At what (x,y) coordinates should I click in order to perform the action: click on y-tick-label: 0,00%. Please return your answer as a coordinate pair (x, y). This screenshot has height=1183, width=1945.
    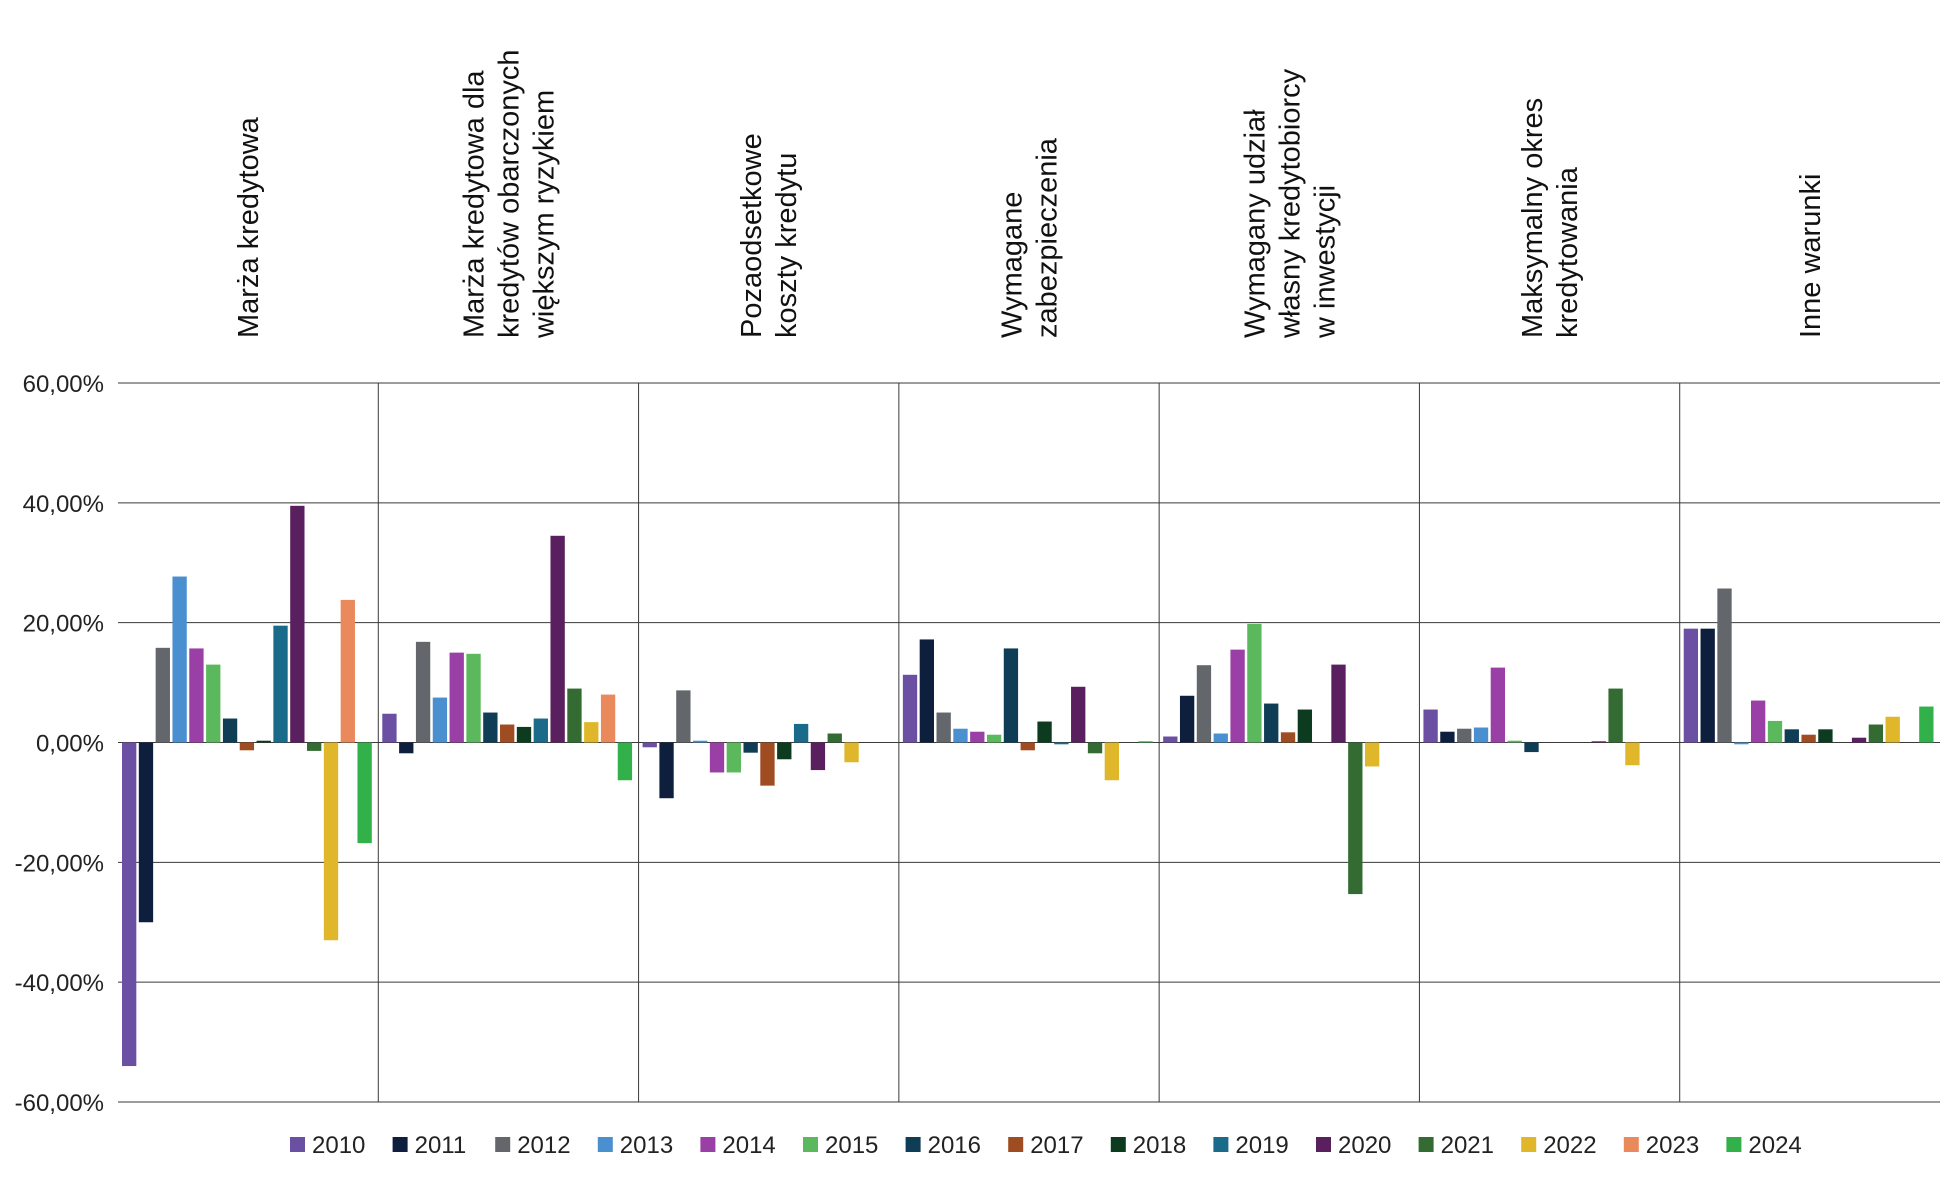
    Looking at the image, I should click on (70, 744).